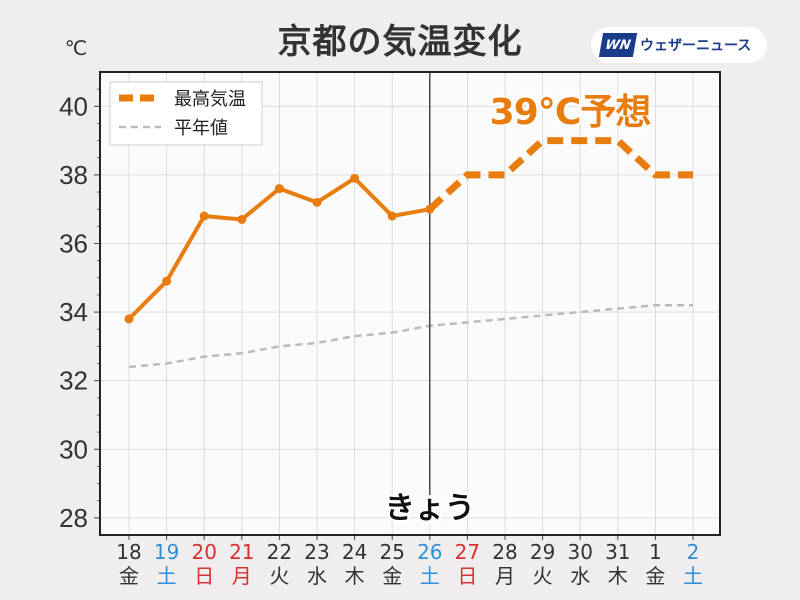 The image size is (800, 600). Describe the element at coordinates (73, 449) in the screenshot. I see `y-tick-label: 30` at that location.